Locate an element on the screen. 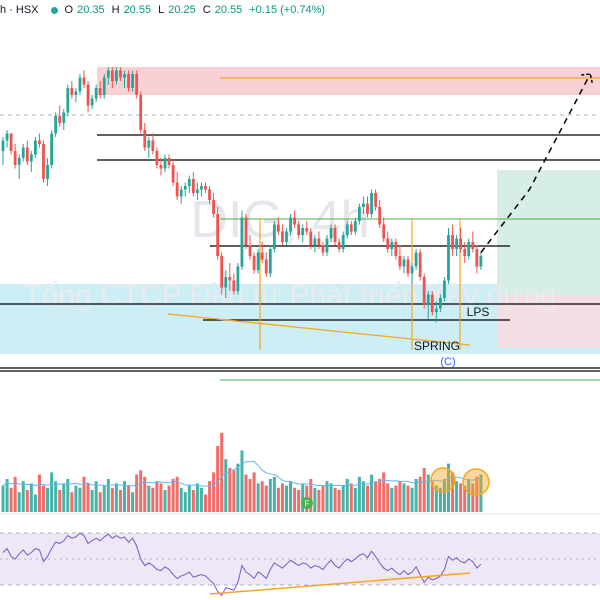  open-label: O is located at coordinates (69, 10).